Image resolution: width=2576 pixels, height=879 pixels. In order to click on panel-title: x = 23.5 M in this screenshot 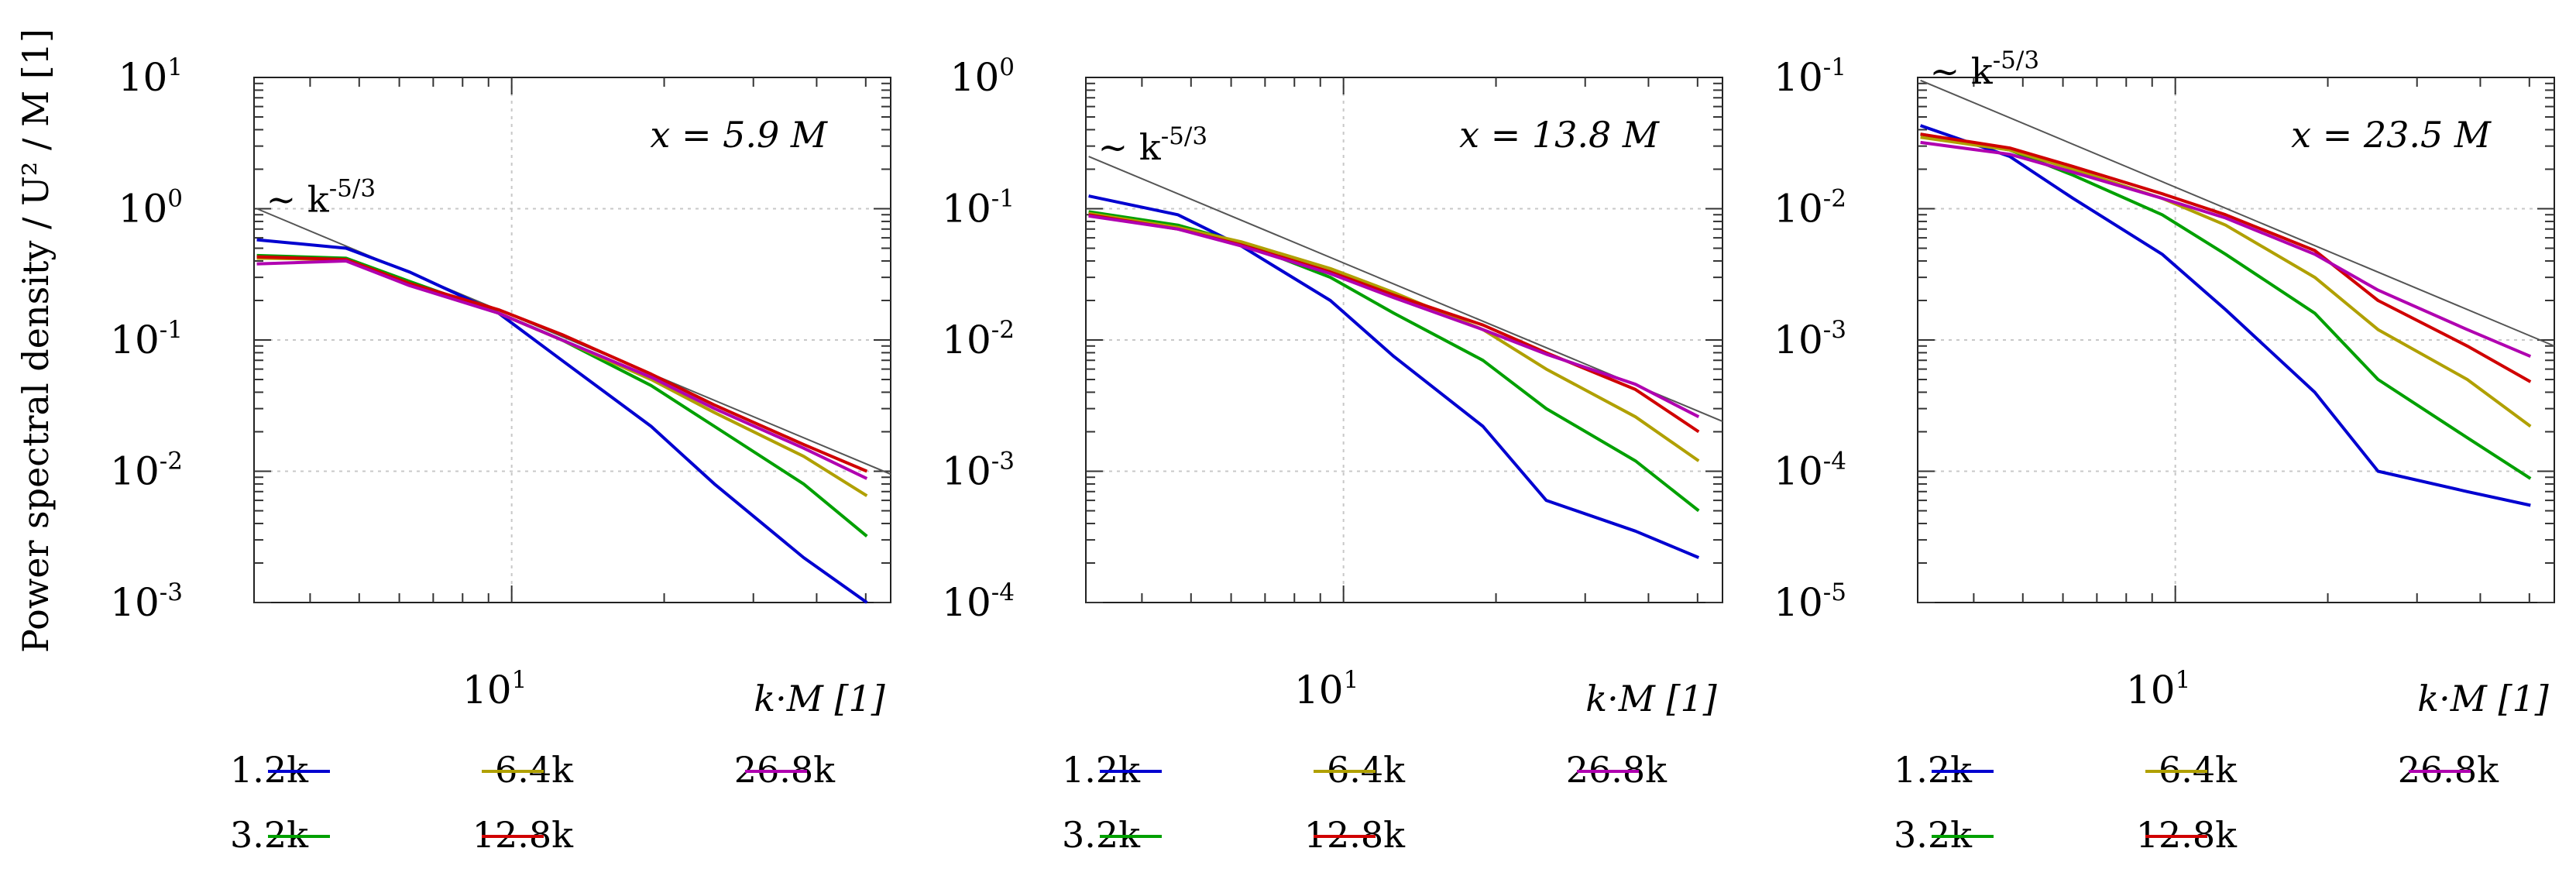, I will do `click(2391, 135)`.